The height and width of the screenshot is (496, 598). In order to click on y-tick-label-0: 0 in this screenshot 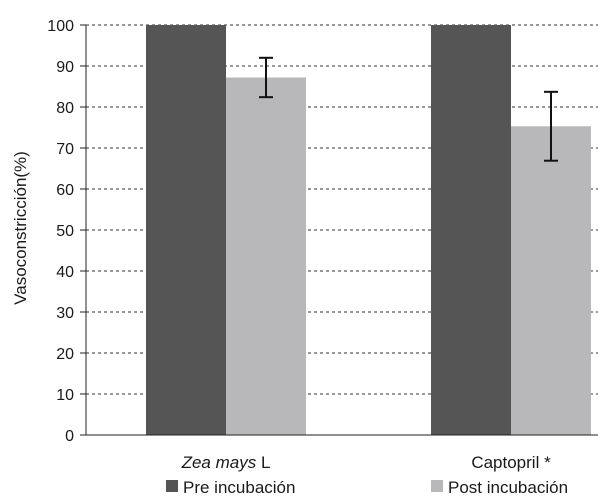, I will do `click(69, 436)`.